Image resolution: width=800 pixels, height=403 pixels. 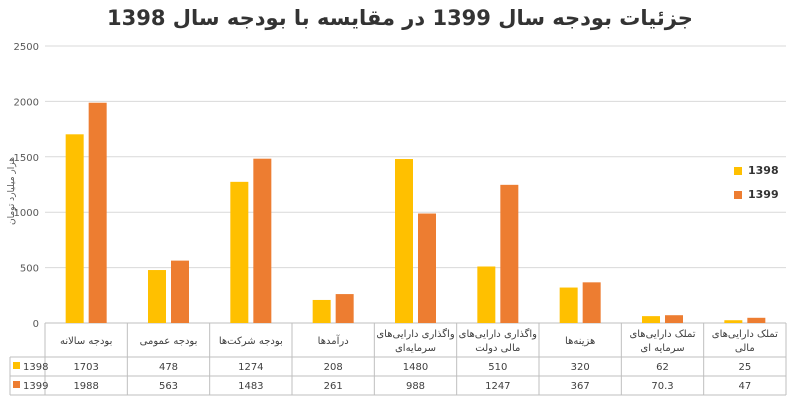 What do you see at coordinates (498, 341) in the screenshot?
I see `category-label-5: واگذاری دارایی‌های مالی دولت` at bounding box center [498, 341].